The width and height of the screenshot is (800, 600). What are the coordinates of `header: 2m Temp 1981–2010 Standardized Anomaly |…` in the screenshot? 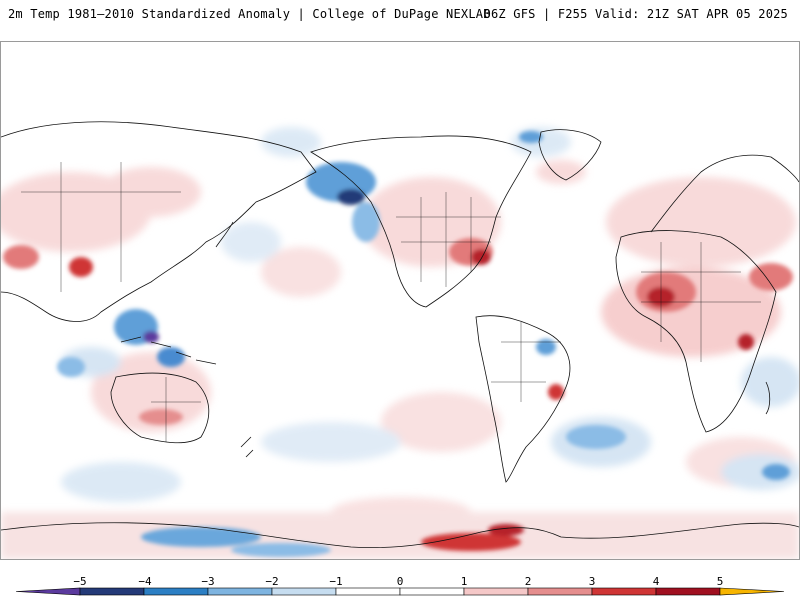 It's located at (400, 14).